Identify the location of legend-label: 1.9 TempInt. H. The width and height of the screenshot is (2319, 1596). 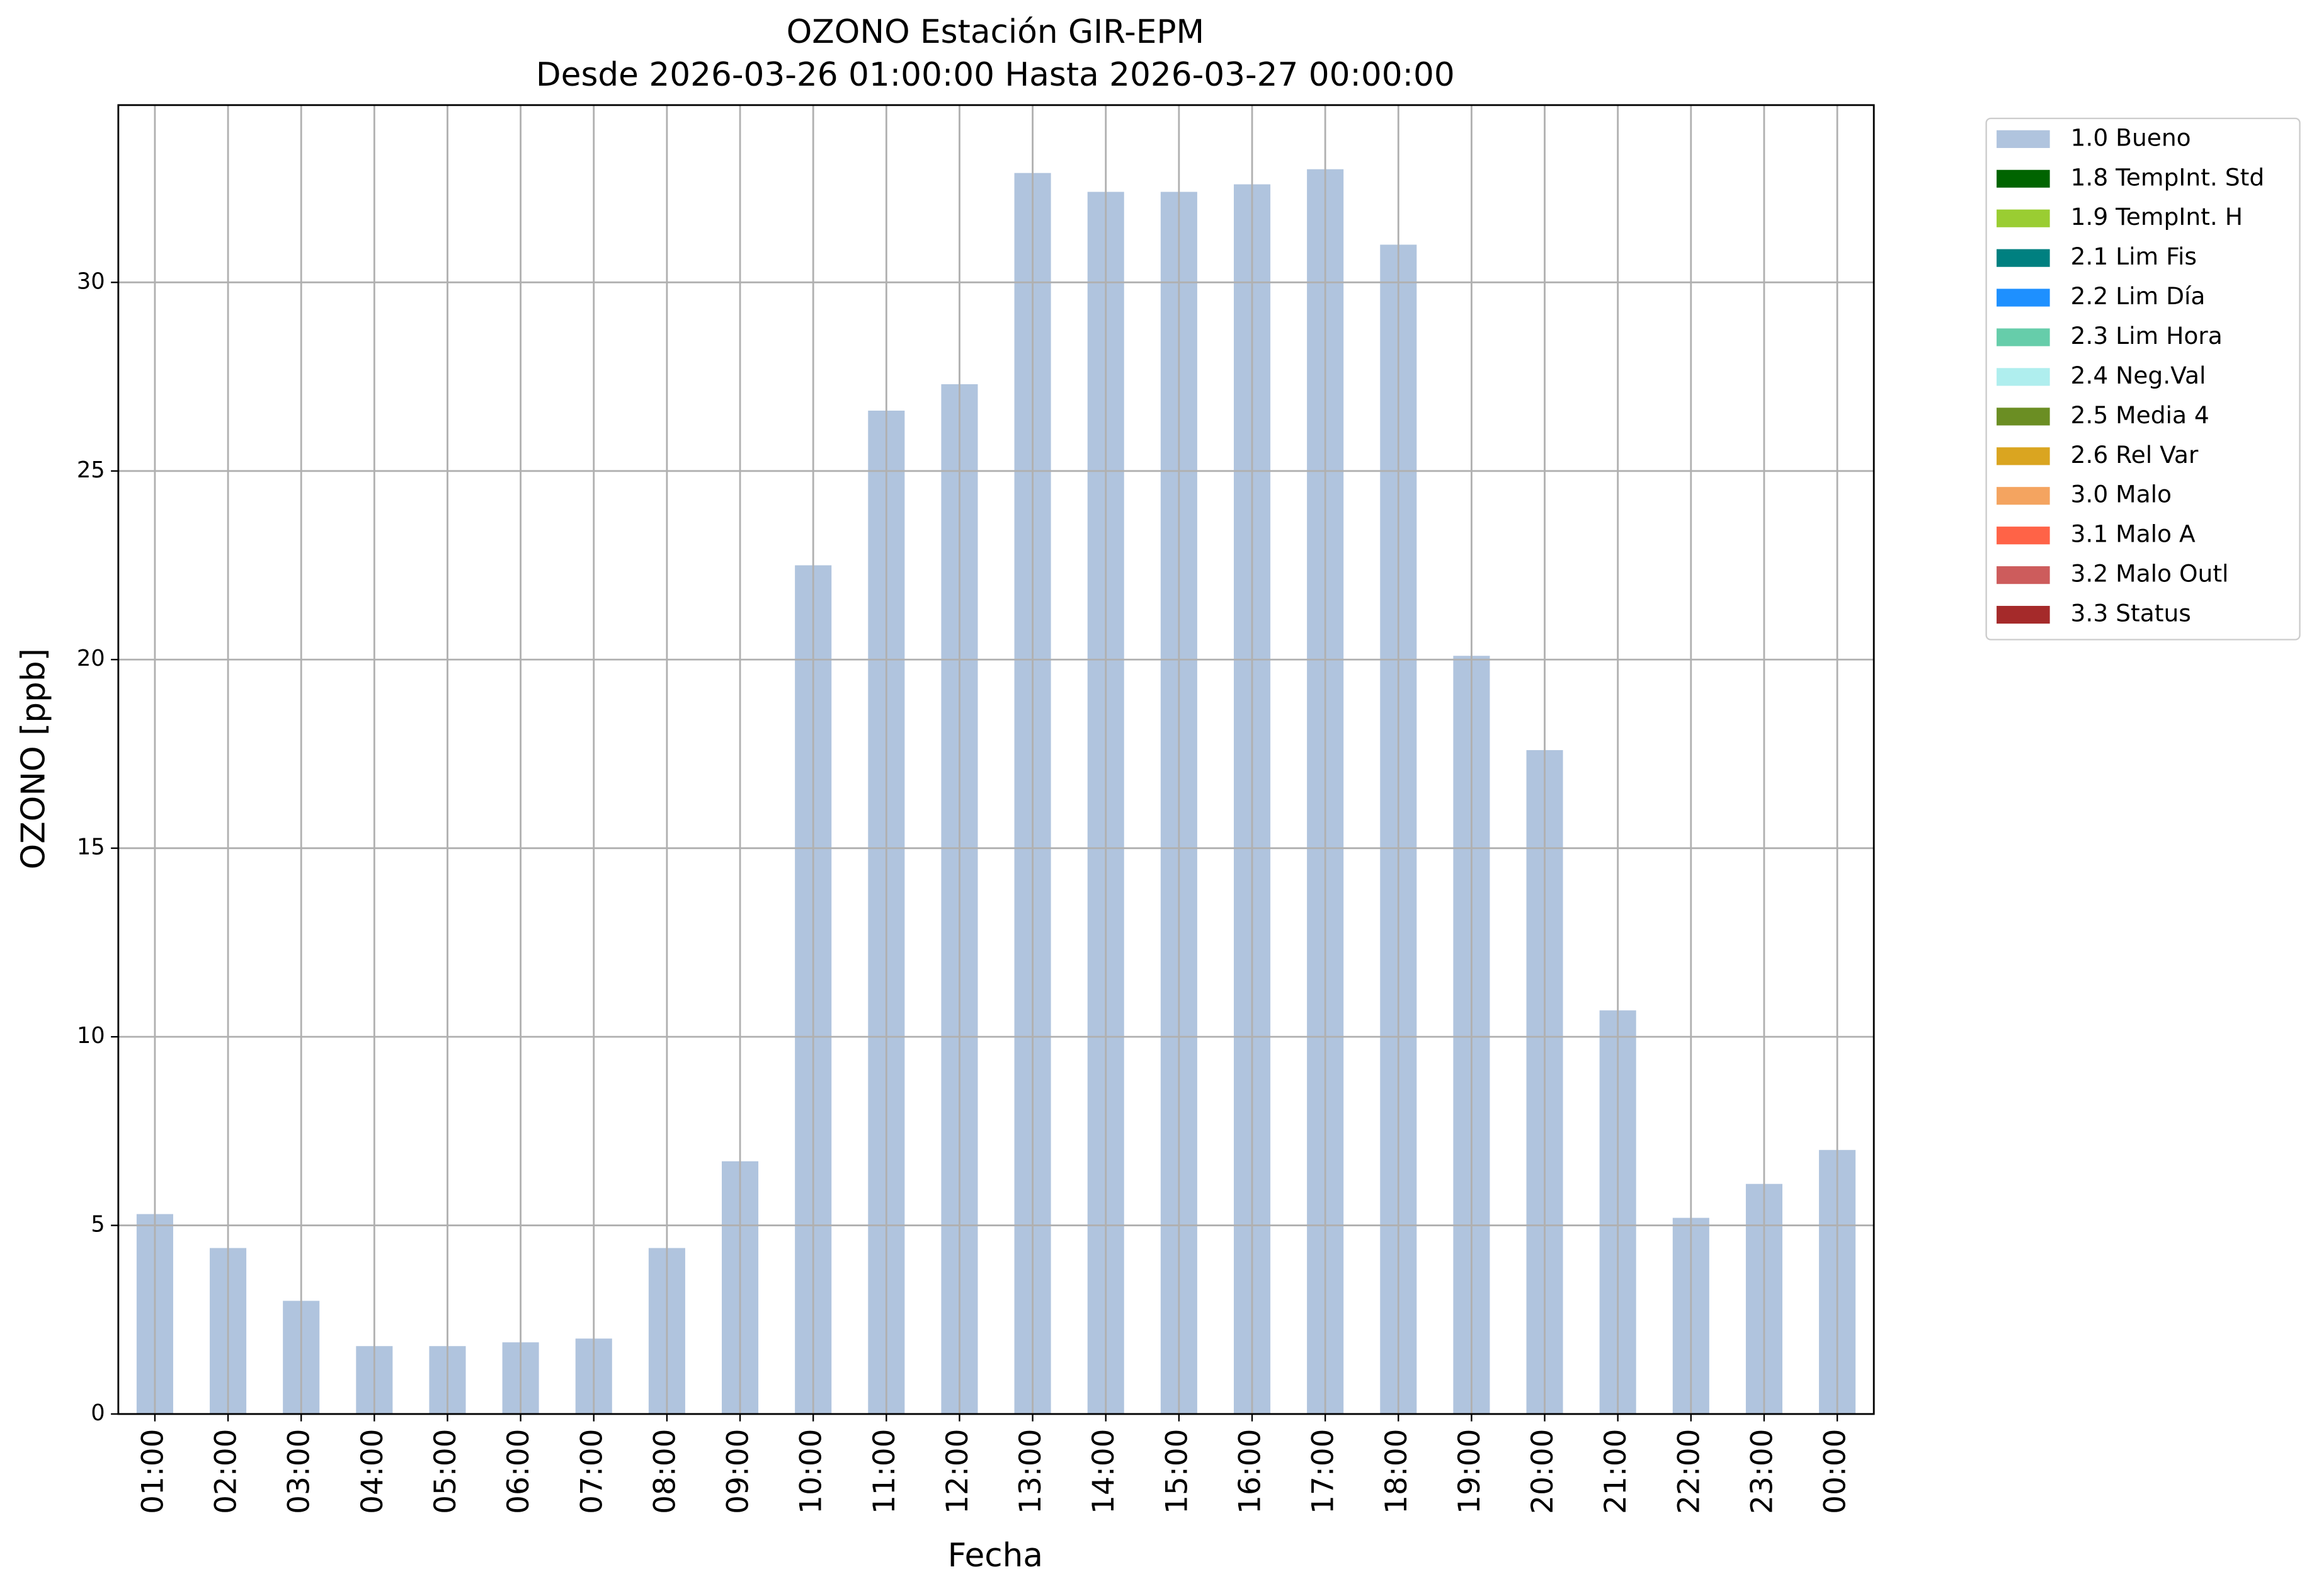
(2157, 217).